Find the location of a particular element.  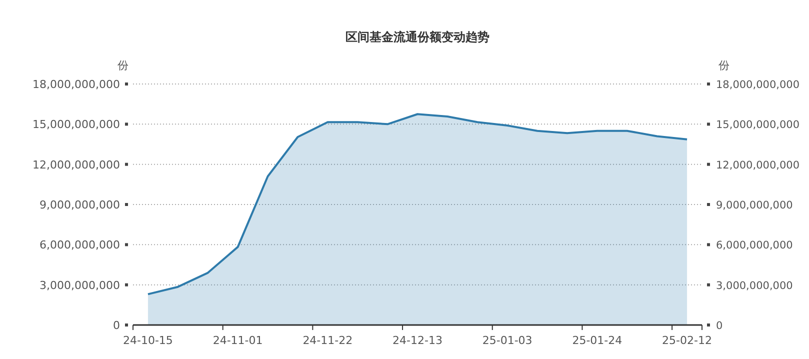

y-tick-label: 0 is located at coordinates (116, 325).